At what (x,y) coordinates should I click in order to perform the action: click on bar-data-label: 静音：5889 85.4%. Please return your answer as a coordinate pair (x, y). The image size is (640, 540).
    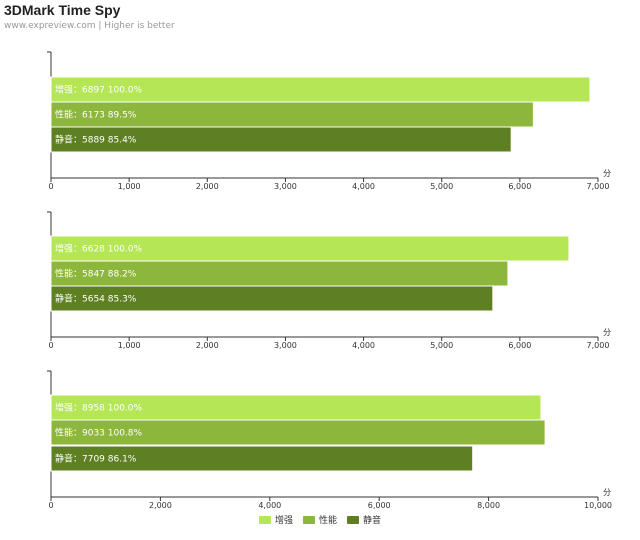
    Looking at the image, I should click on (96, 140).